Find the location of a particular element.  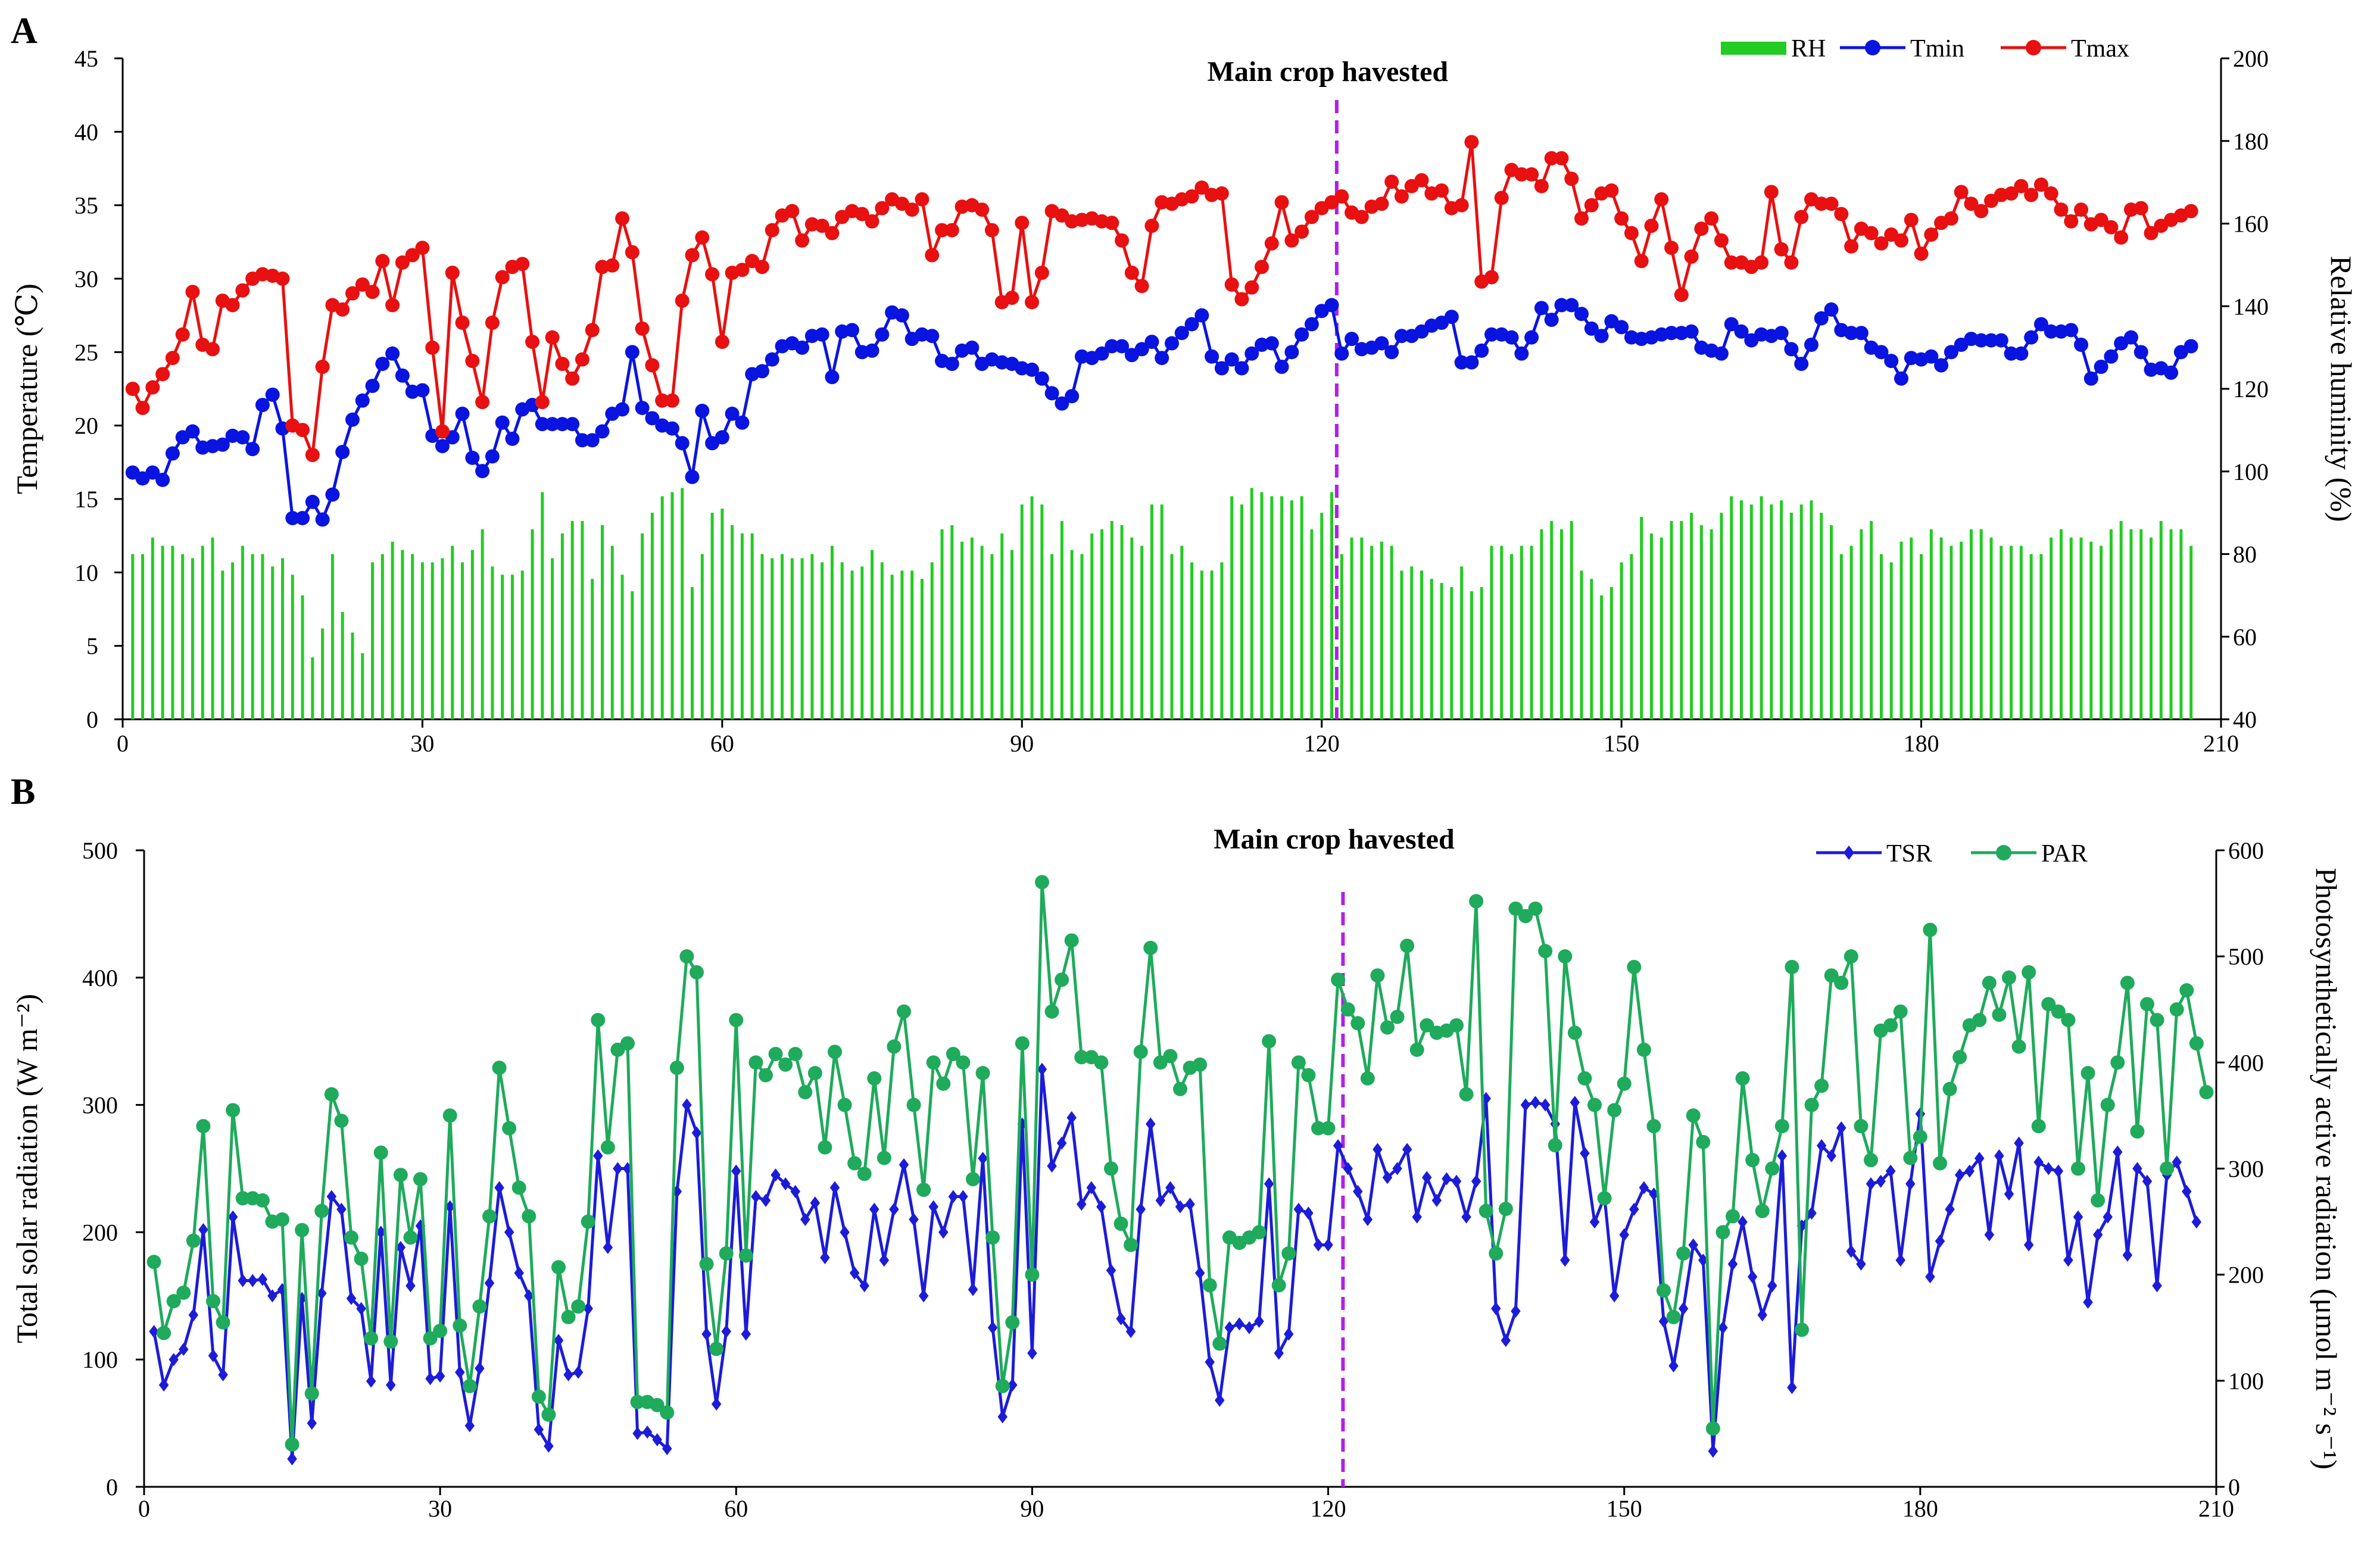

y-tick-label-left: 15 is located at coordinates (86, 499).